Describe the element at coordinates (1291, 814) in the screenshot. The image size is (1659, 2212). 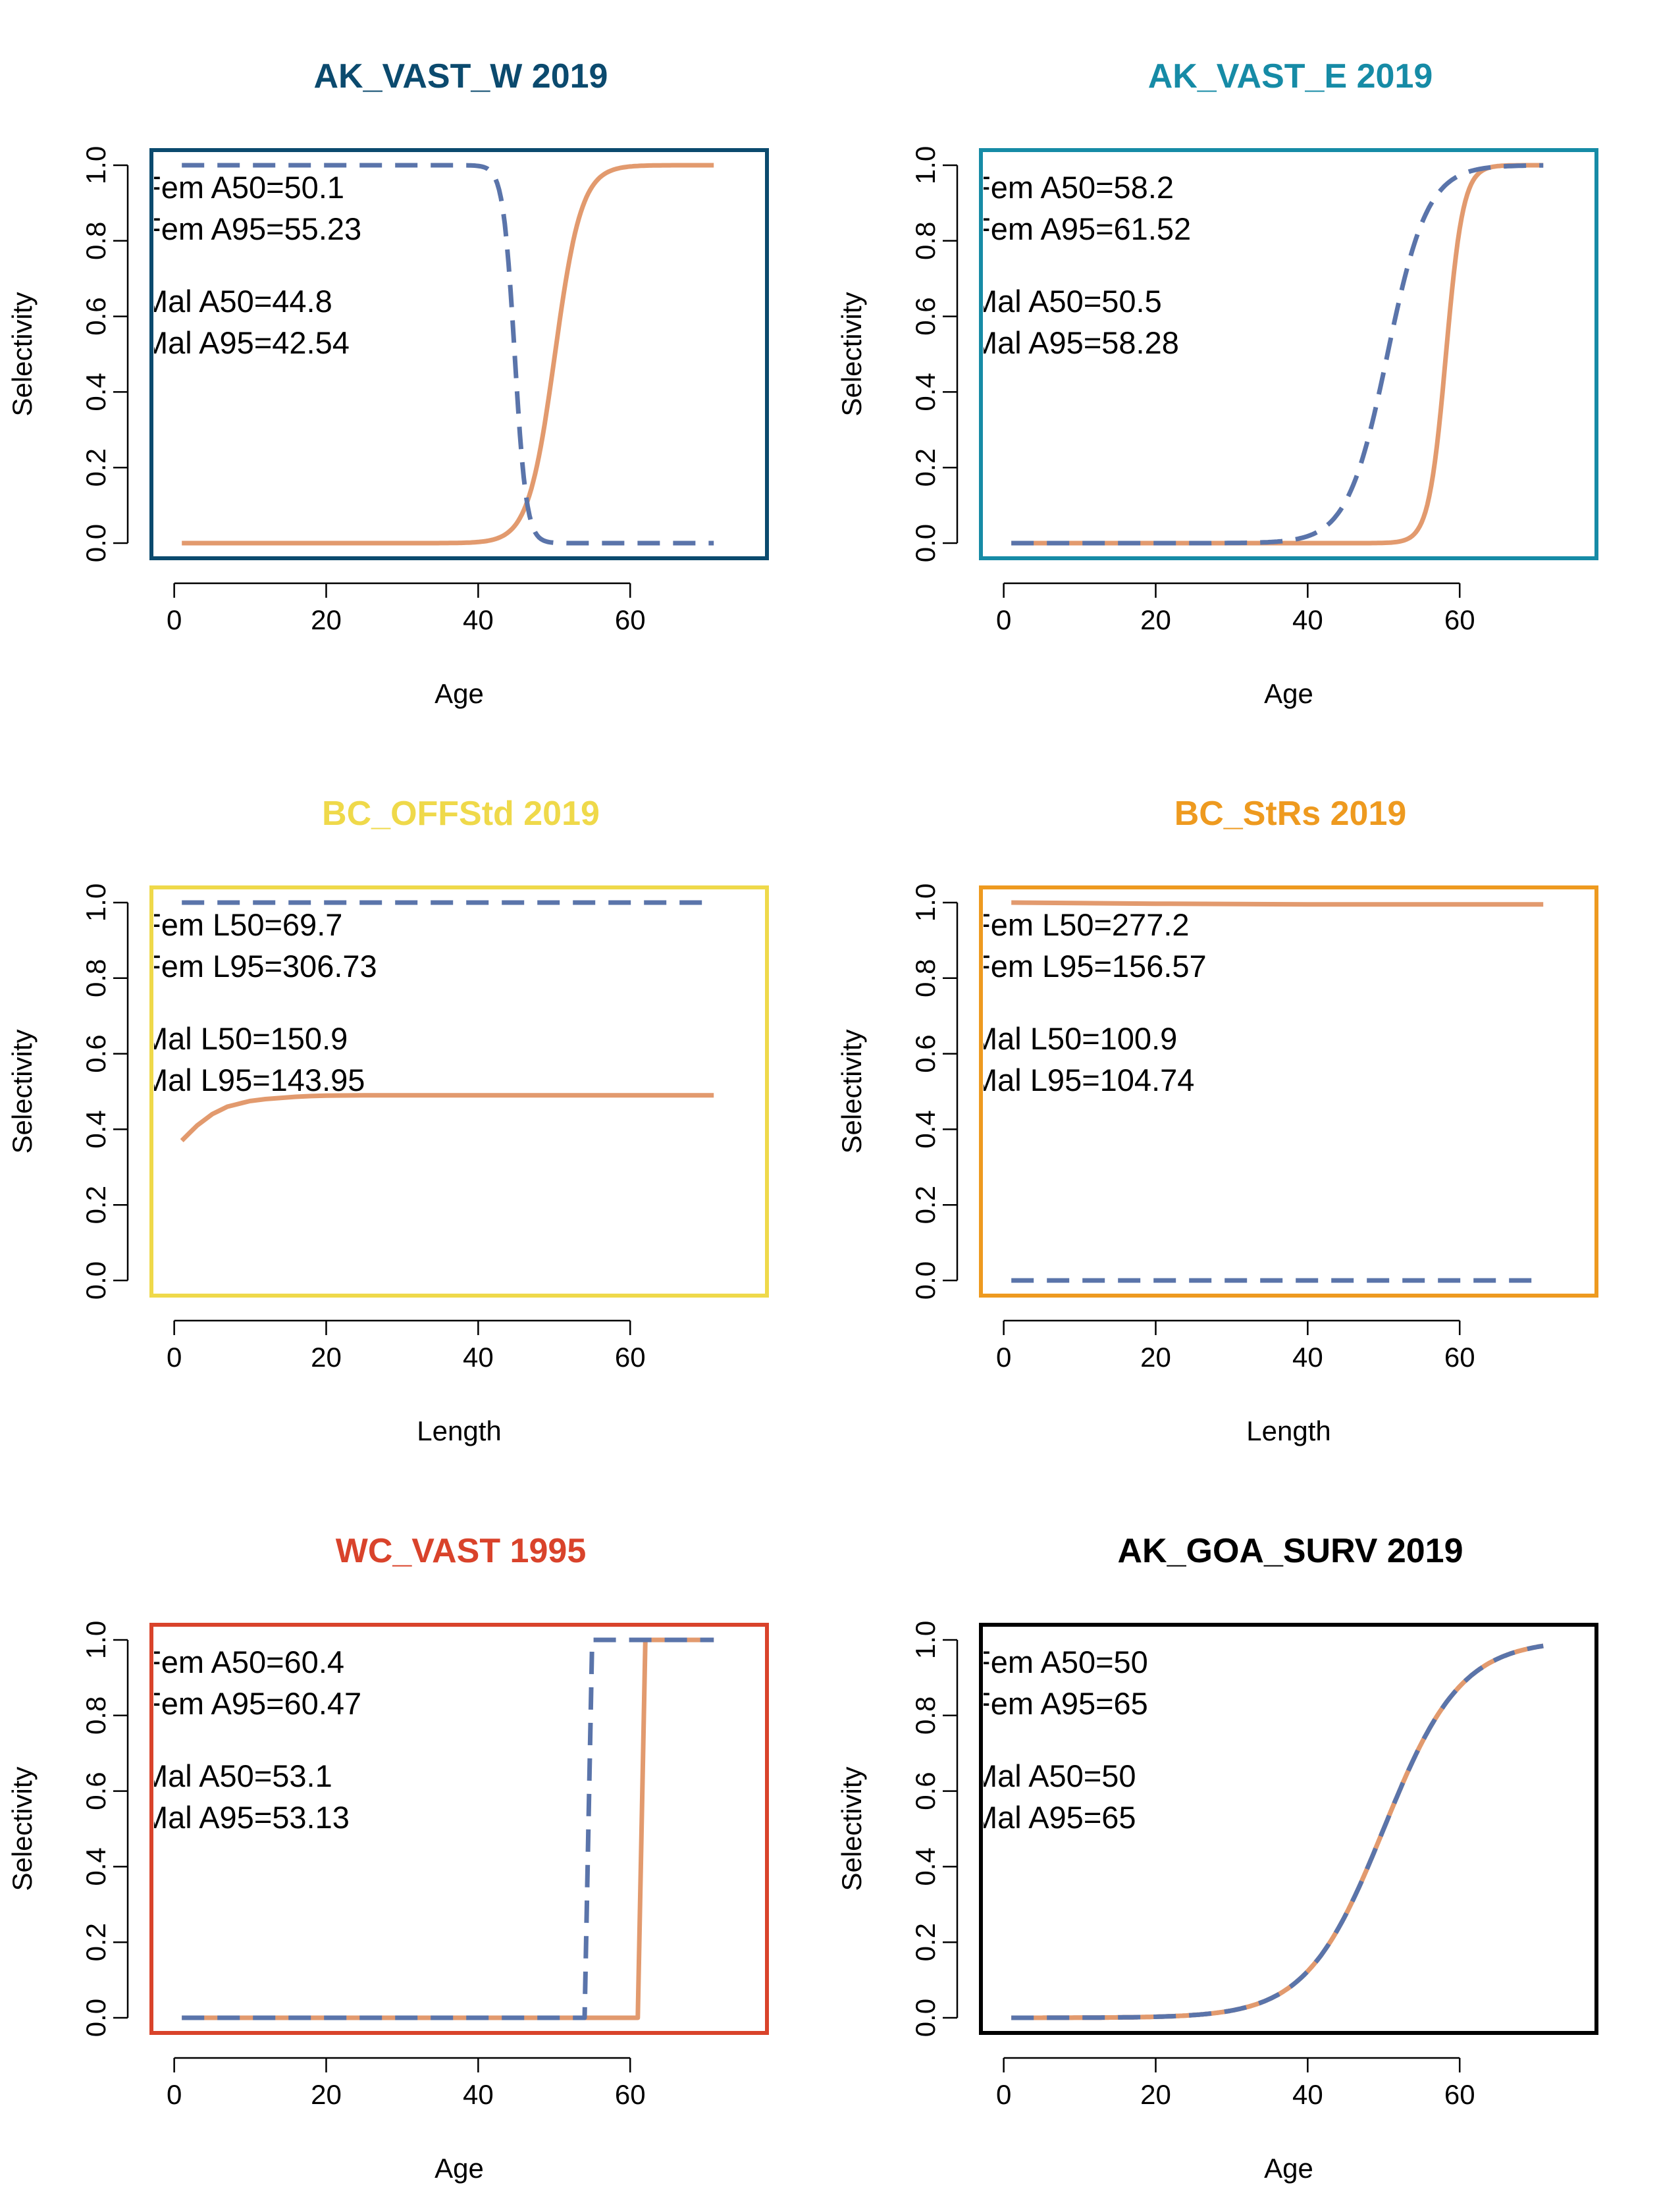
I see `panel-title: BC_StRs 2019` at that location.